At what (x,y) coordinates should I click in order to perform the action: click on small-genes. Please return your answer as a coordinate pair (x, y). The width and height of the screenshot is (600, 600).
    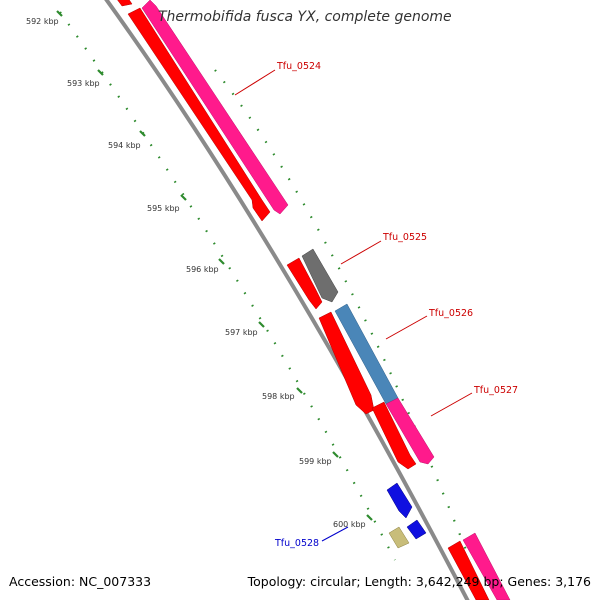
    Looking at the image, I should click on (406, 515).